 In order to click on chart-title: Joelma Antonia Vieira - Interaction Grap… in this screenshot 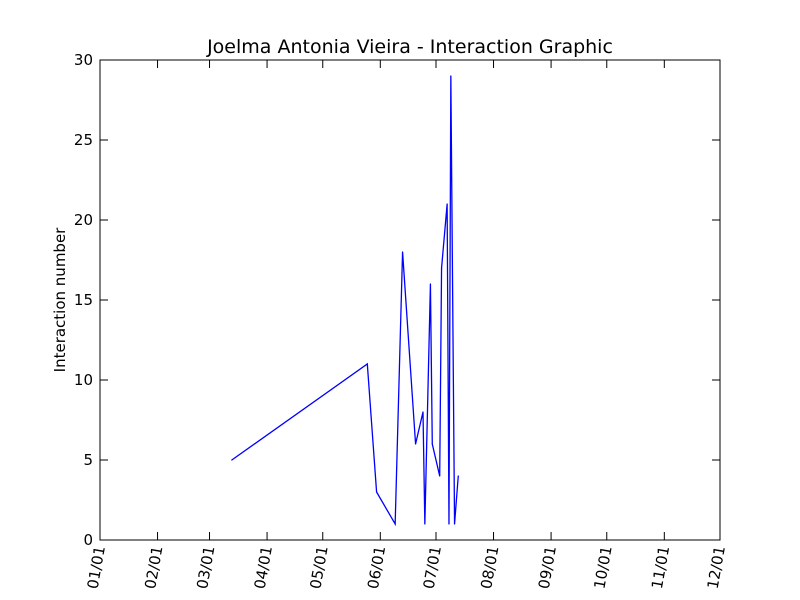, I will do `click(409, 47)`.